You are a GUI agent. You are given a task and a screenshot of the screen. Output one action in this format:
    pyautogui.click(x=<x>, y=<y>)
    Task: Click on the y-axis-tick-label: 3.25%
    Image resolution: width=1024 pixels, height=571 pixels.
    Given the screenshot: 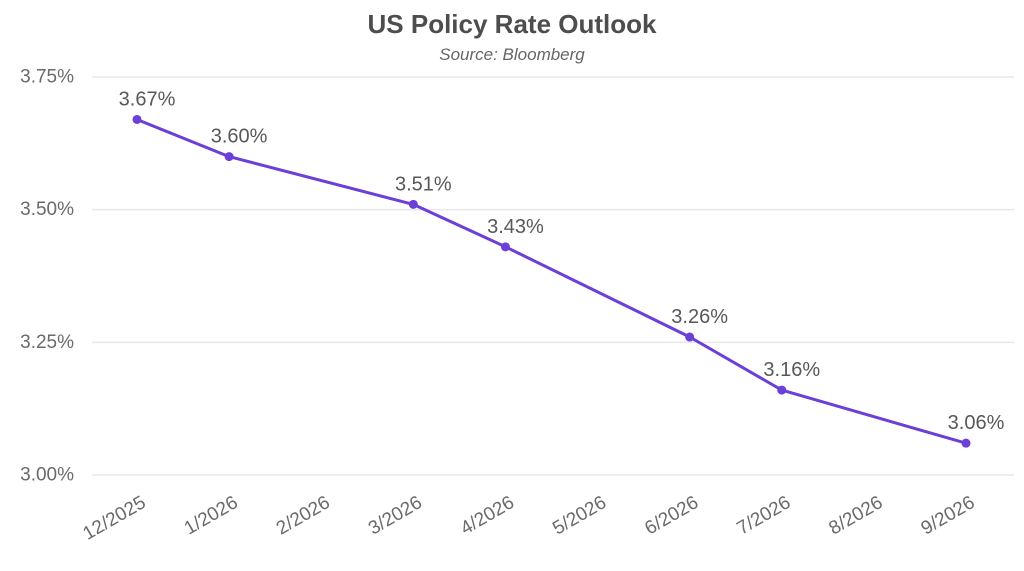 What is the action you would take?
    pyautogui.click(x=47, y=342)
    